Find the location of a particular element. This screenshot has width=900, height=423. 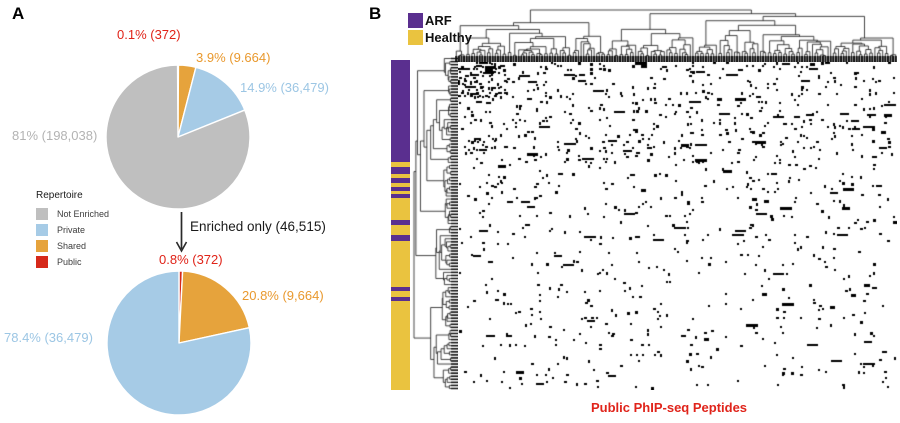

pie-chart-enriched-only is located at coordinates (179, 343).